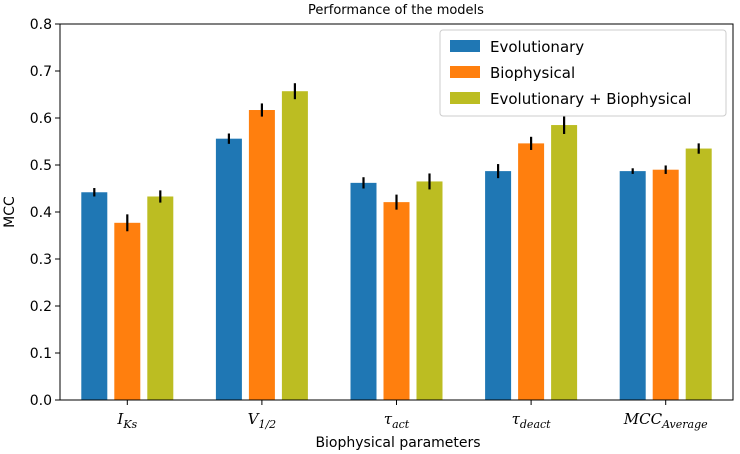 This screenshot has width=740, height=454. I want to click on y-axis-label: MCC, so click(10, 212).